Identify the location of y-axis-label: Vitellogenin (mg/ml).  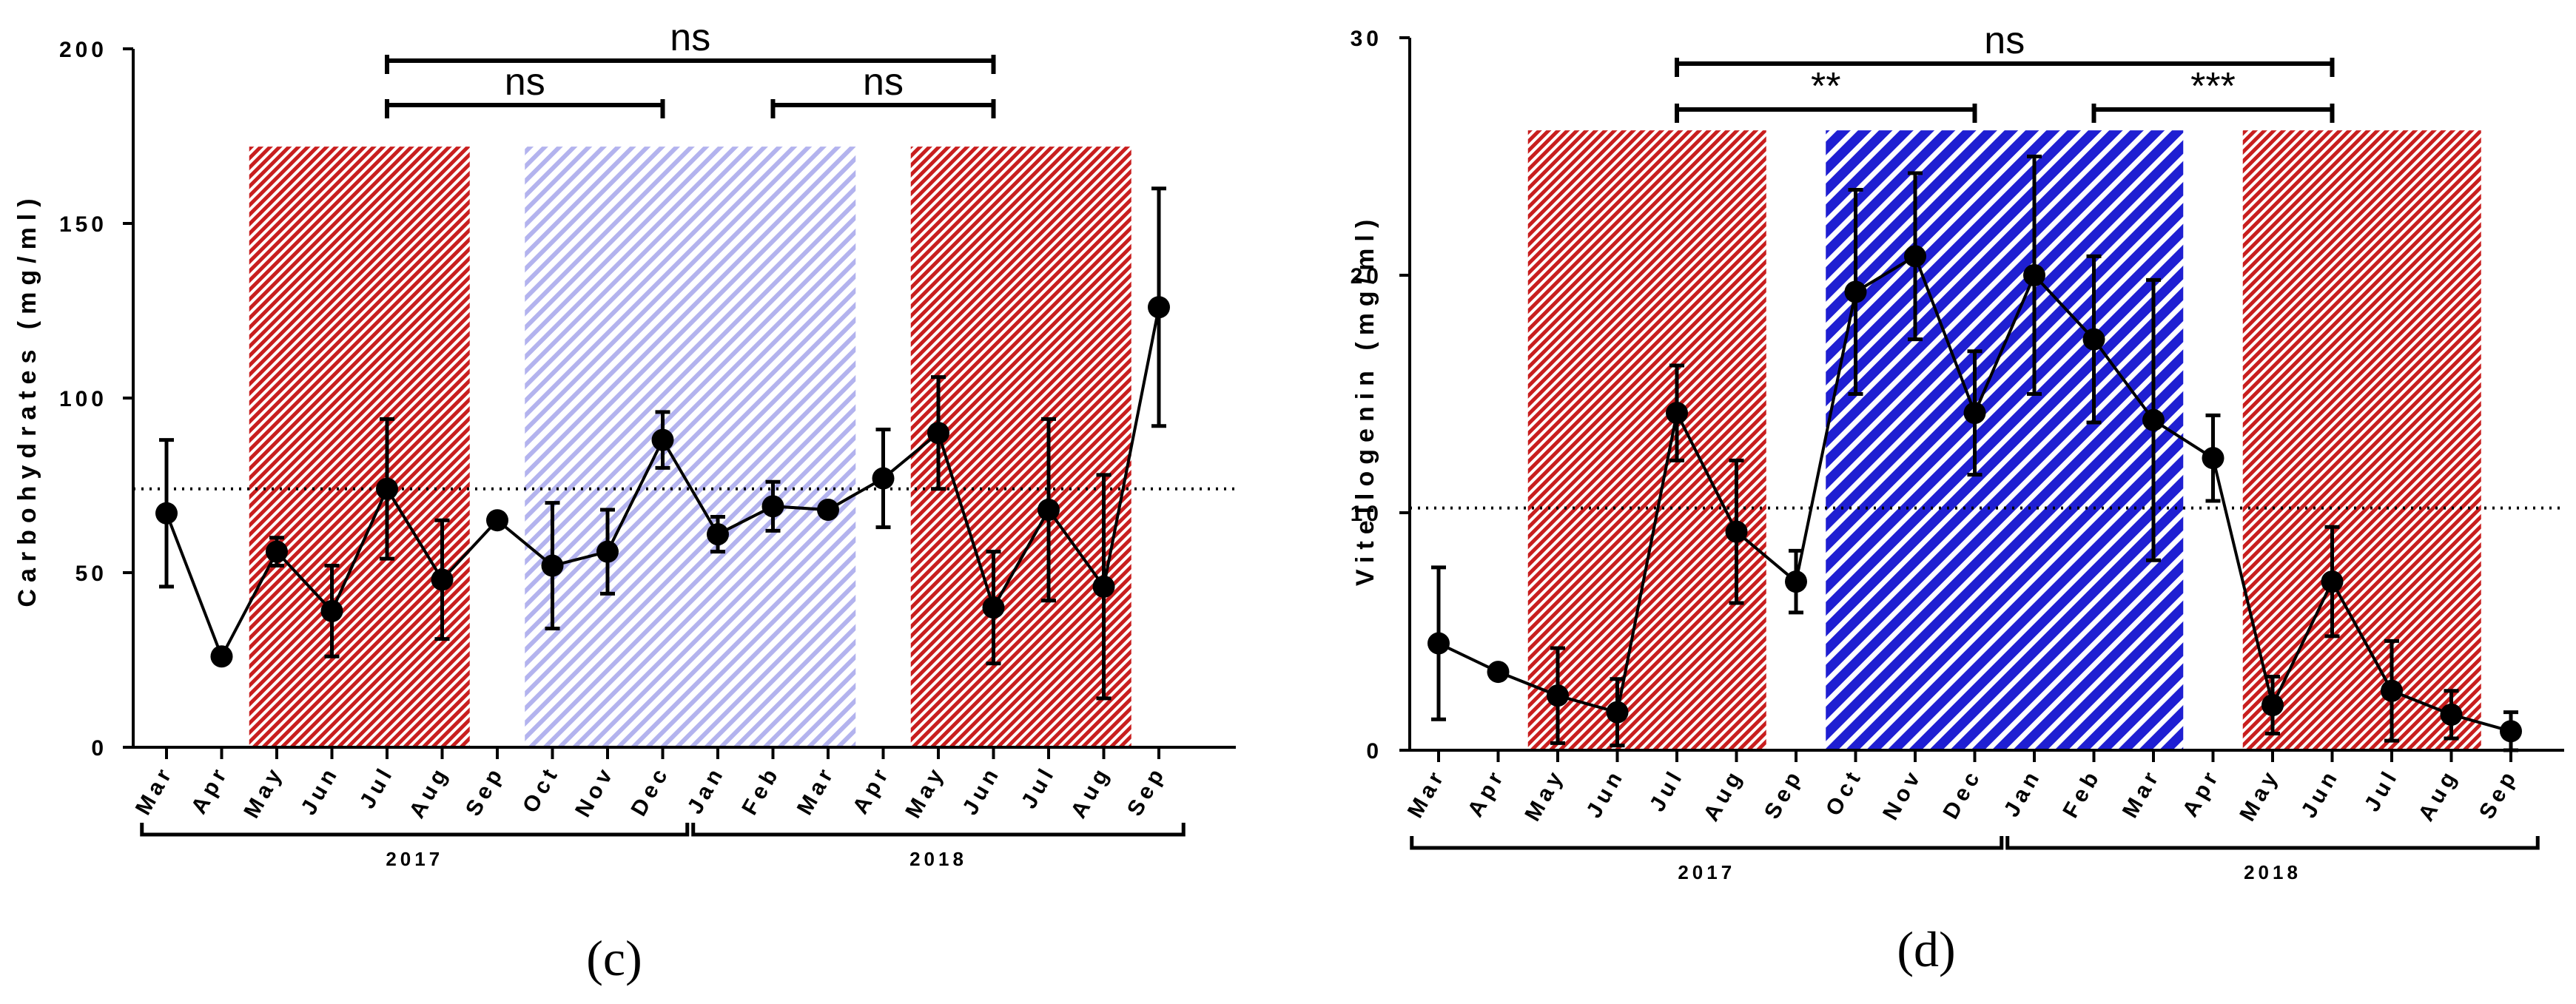
(1365, 399).